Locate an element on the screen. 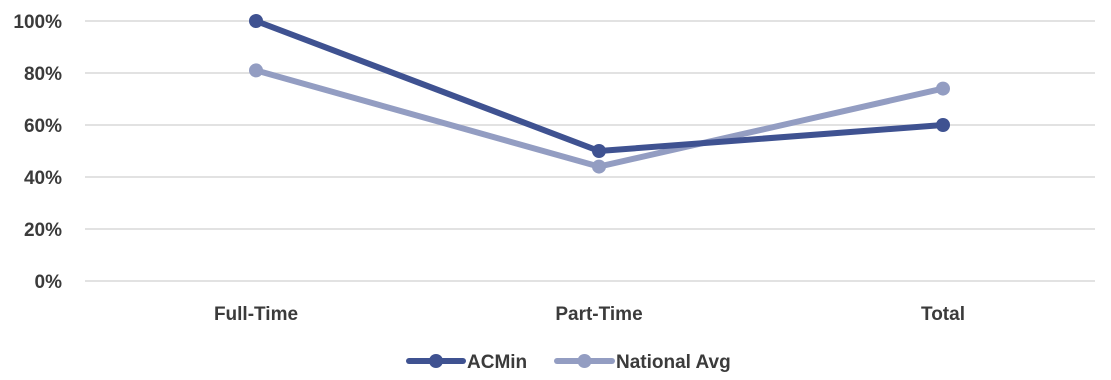 The image size is (1111, 380). legend: ACMin National Avg is located at coordinates (568, 362).